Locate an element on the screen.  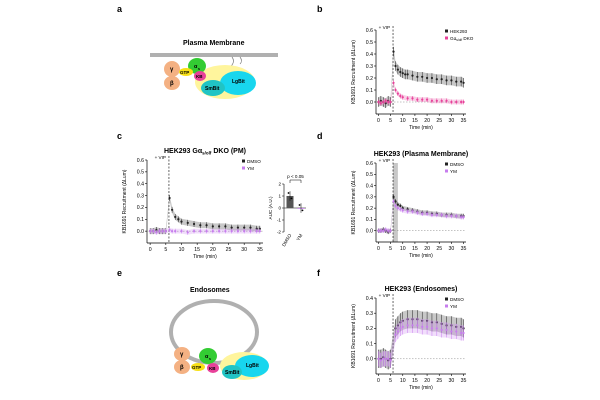
galpha-sub-label: s is located at coordinates (199, 69).